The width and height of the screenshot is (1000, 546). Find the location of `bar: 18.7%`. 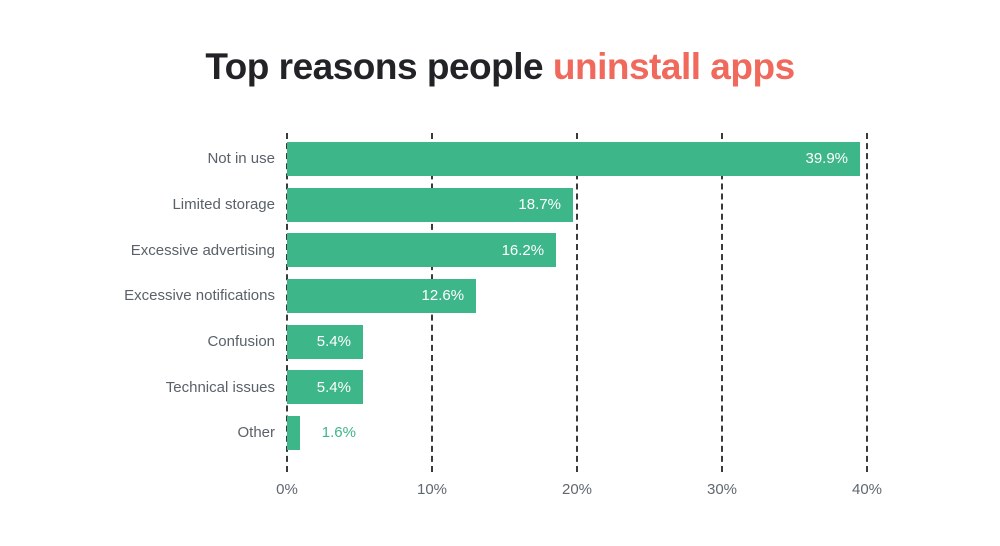

bar: 18.7% is located at coordinates (430, 204).